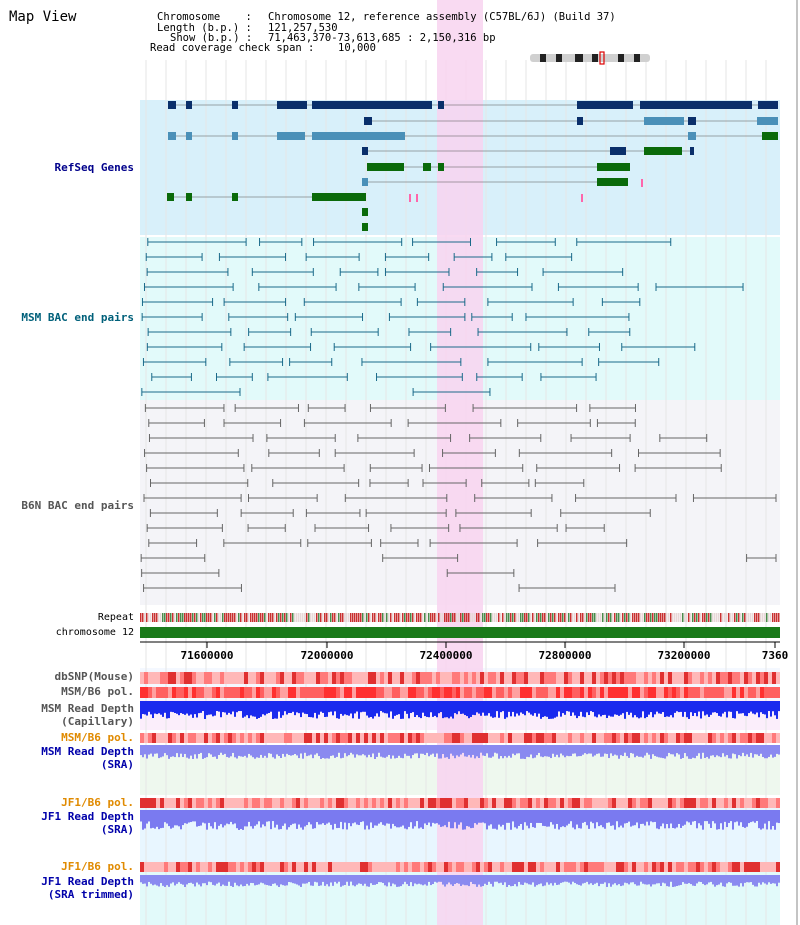  Describe the element at coordinates (97, 866) in the screenshot. I see `track-label-jf1-pol-2: JF1/B6 pol.` at that location.